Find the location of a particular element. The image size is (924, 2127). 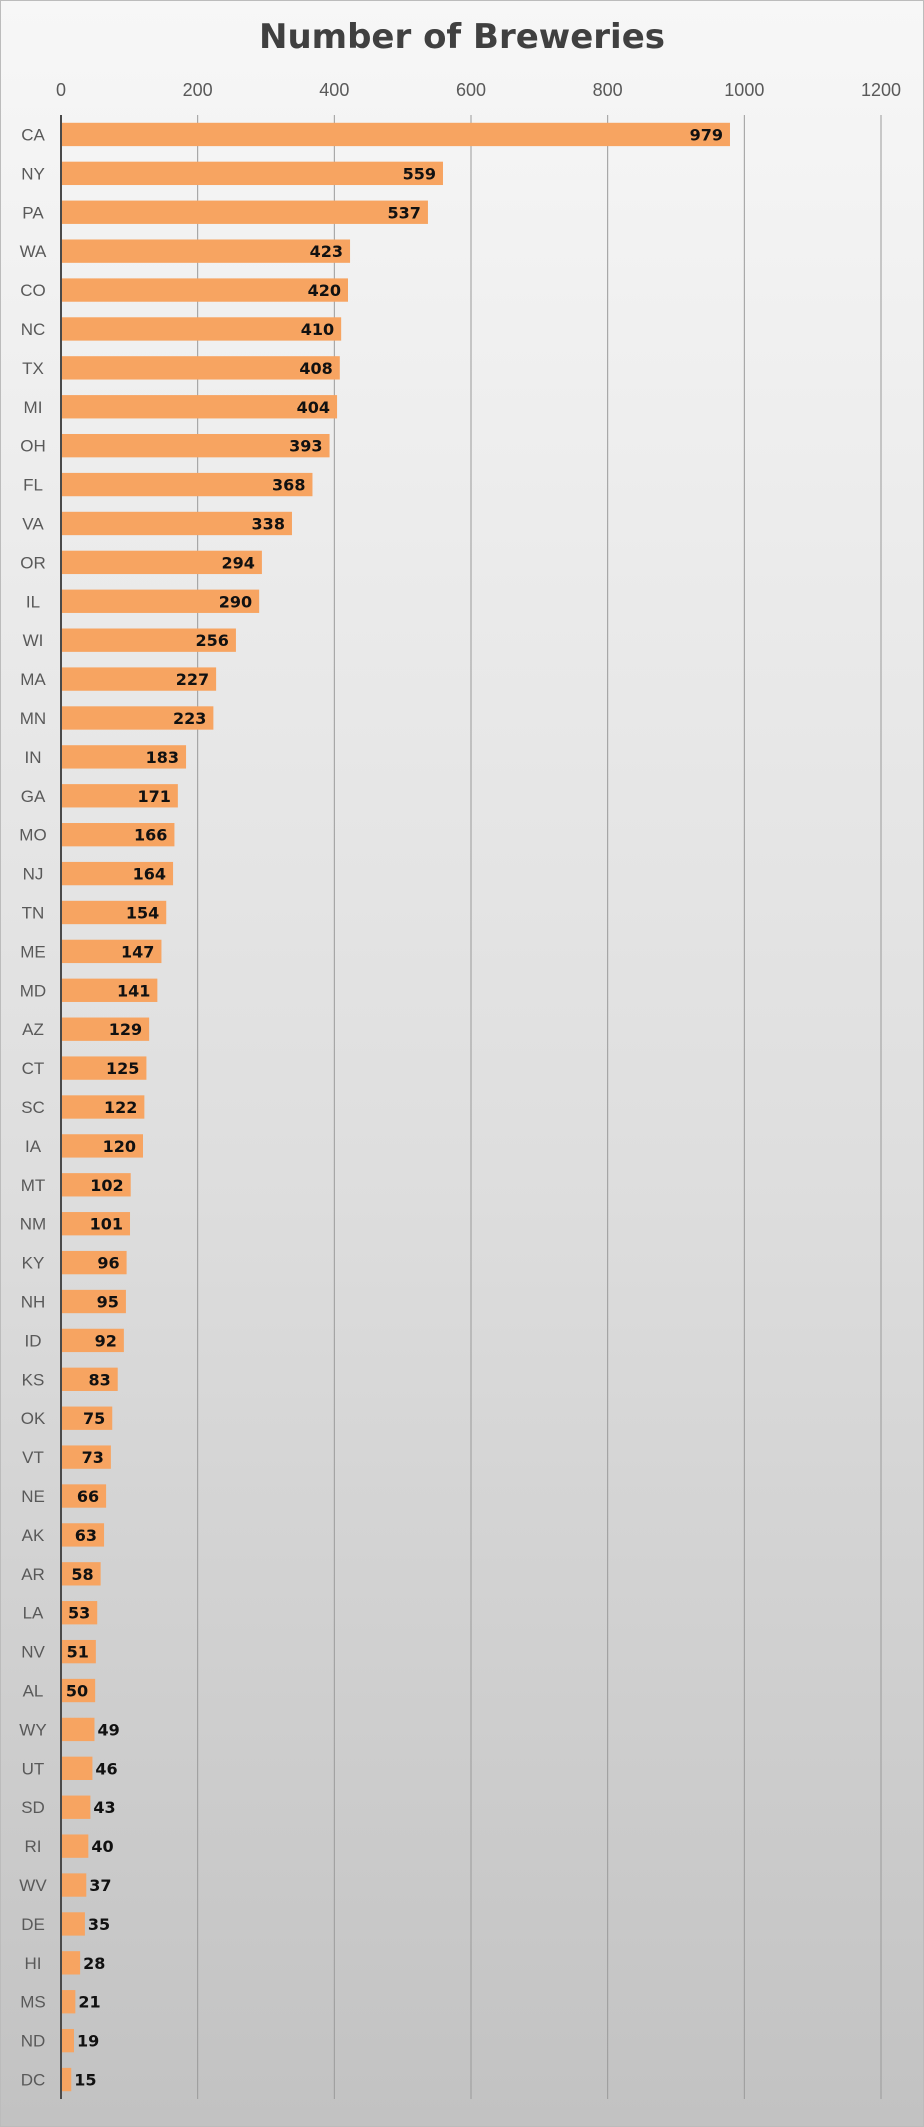

category-label: WA is located at coordinates (33, 251).